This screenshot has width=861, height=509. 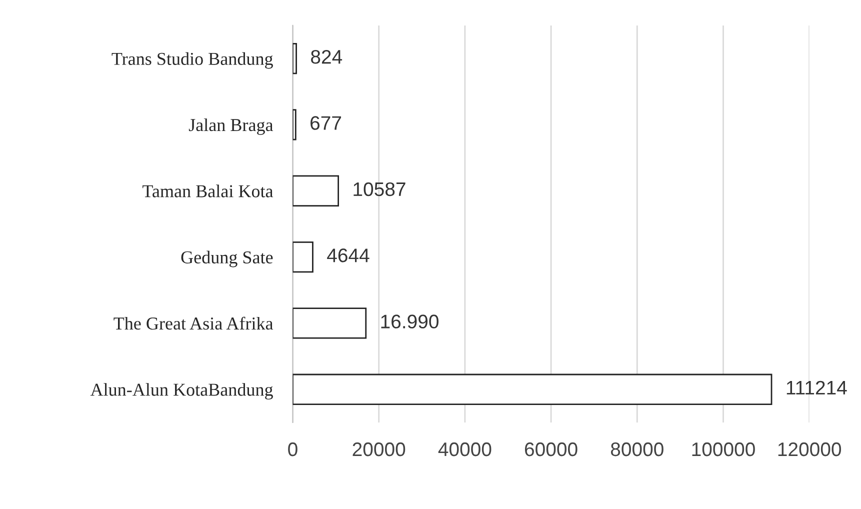 I want to click on x-tick-label: 80000, so click(x=637, y=449).